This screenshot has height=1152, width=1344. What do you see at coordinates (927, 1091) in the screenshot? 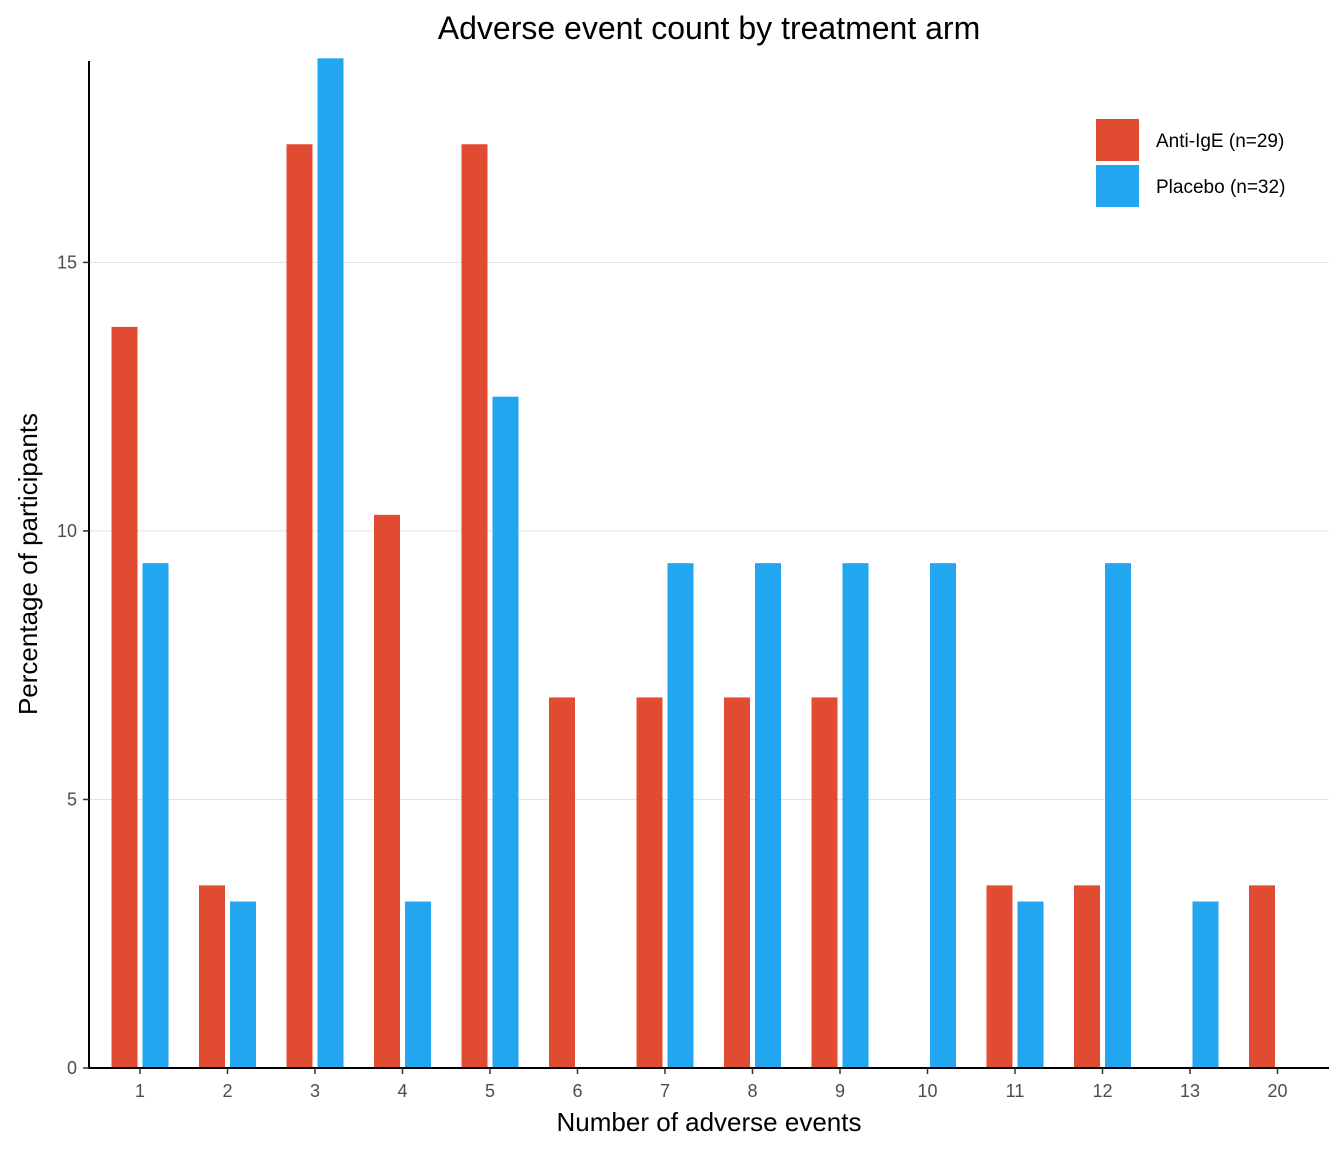
I see `x-tick-label: 10` at bounding box center [927, 1091].